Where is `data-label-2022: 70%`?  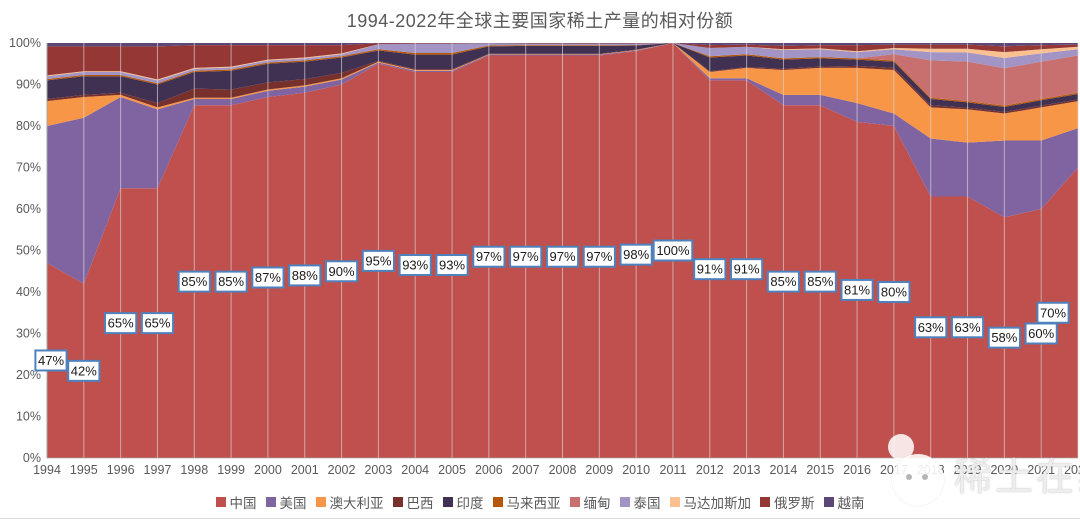 data-label-2022: 70% is located at coordinates (1053, 312).